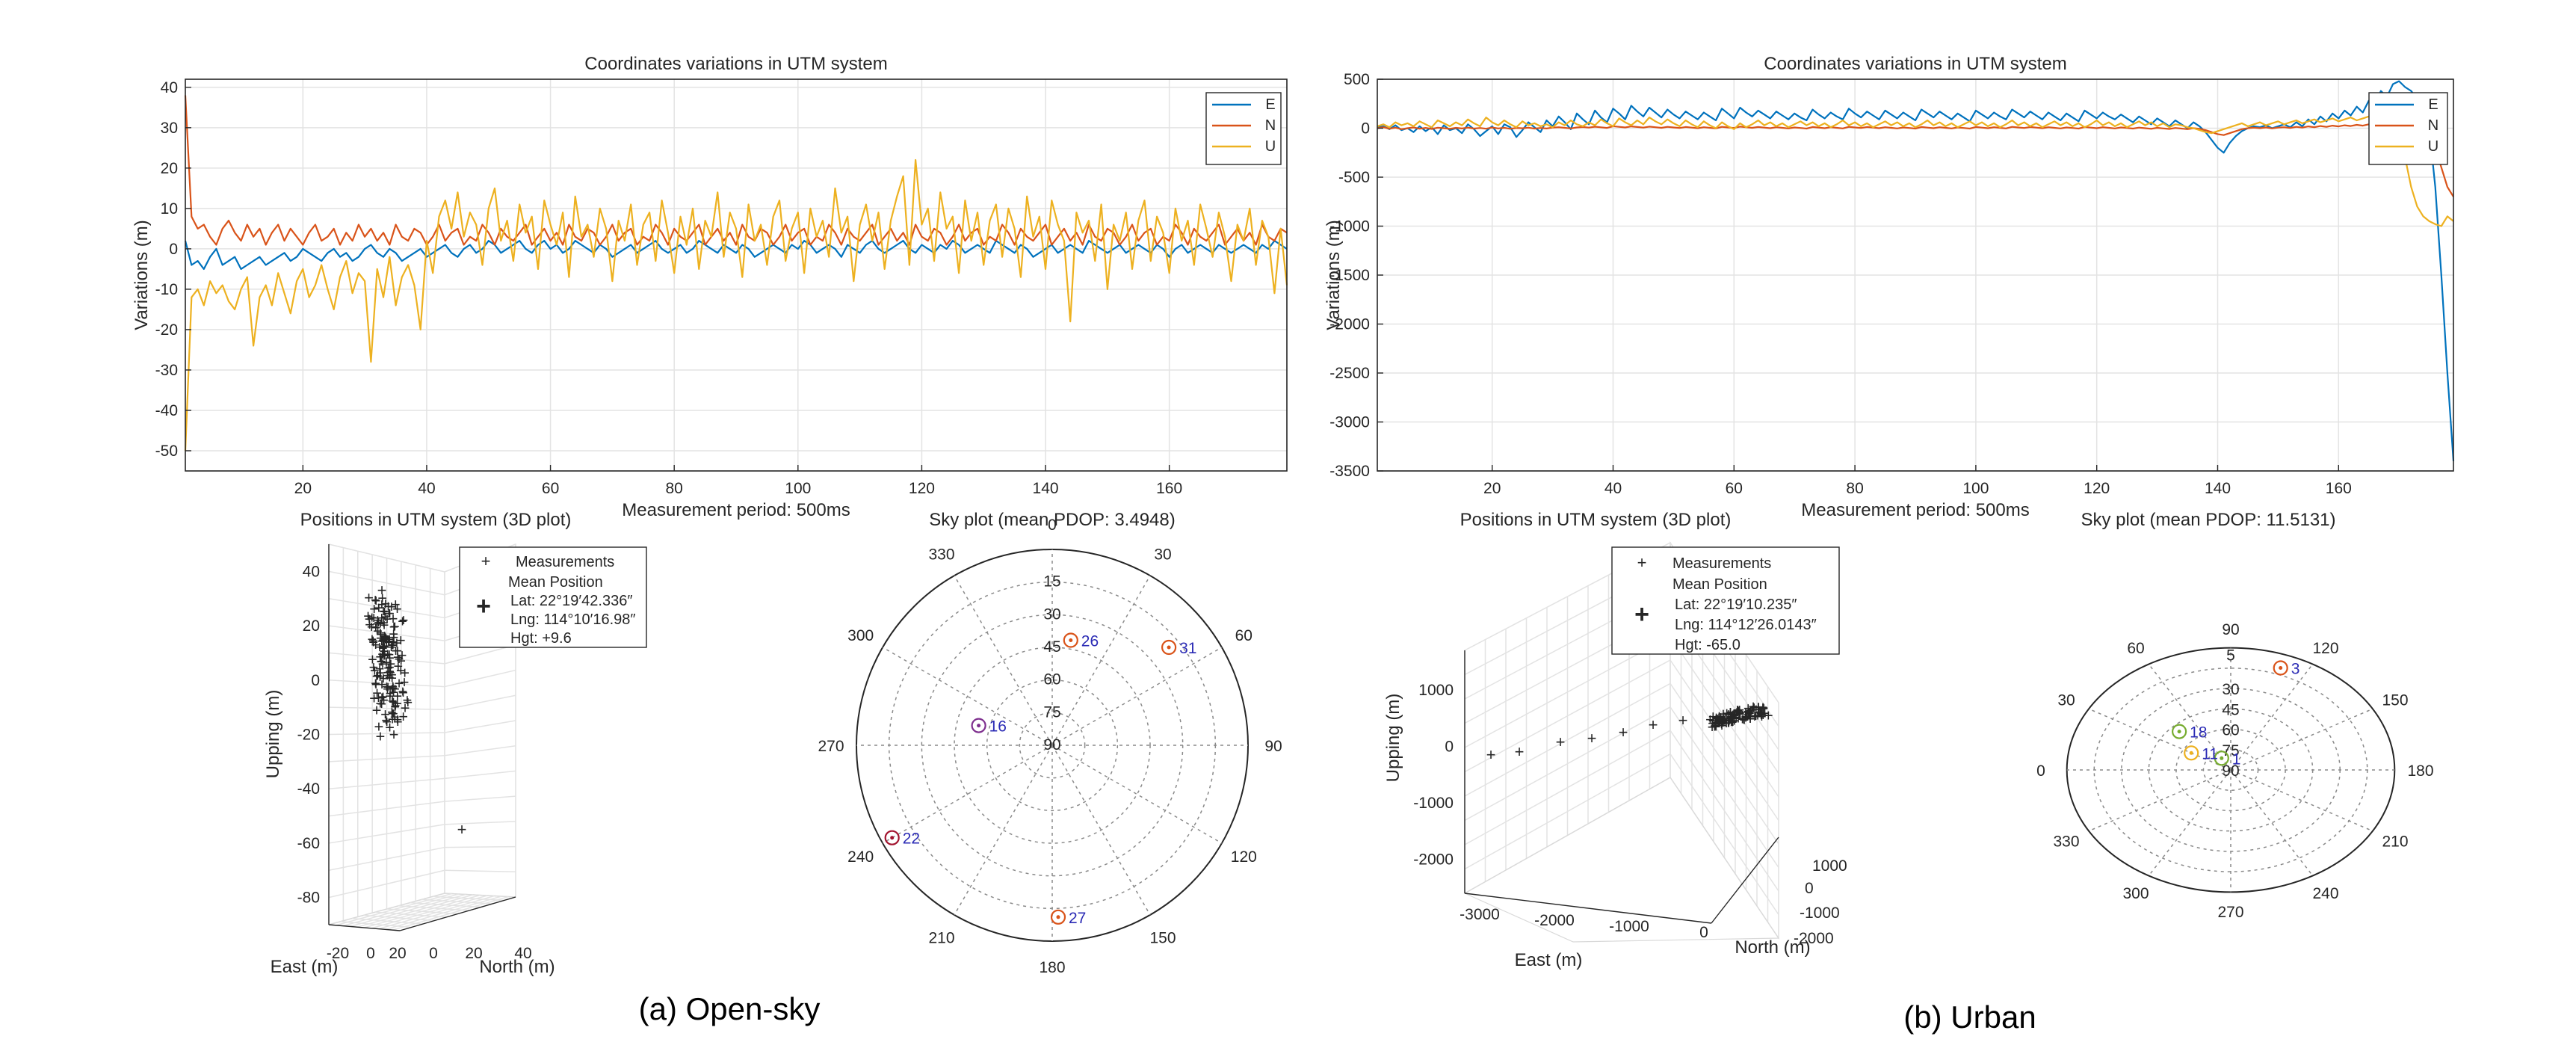 This screenshot has width=2576, height=1057. I want to click on satellite-prn-label: 18, so click(2198, 733).